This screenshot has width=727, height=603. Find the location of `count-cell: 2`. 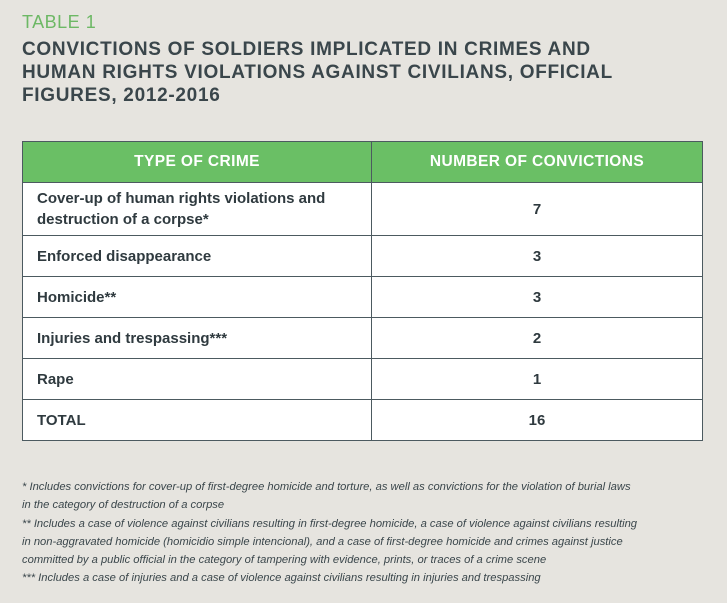

count-cell: 2 is located at coordinates (537, 338).